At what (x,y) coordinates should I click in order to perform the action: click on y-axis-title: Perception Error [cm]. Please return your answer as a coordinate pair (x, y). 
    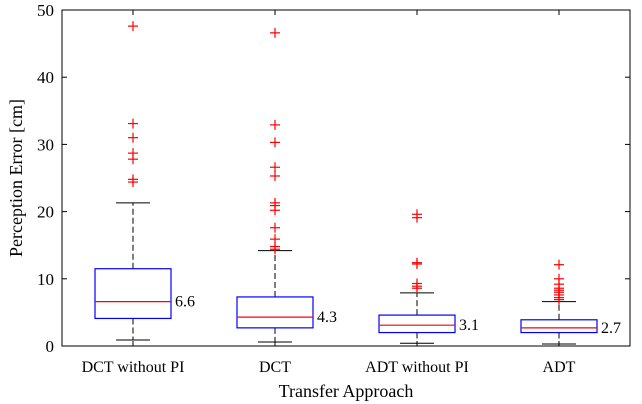
    Looking at the image, I should click on (16, 178).